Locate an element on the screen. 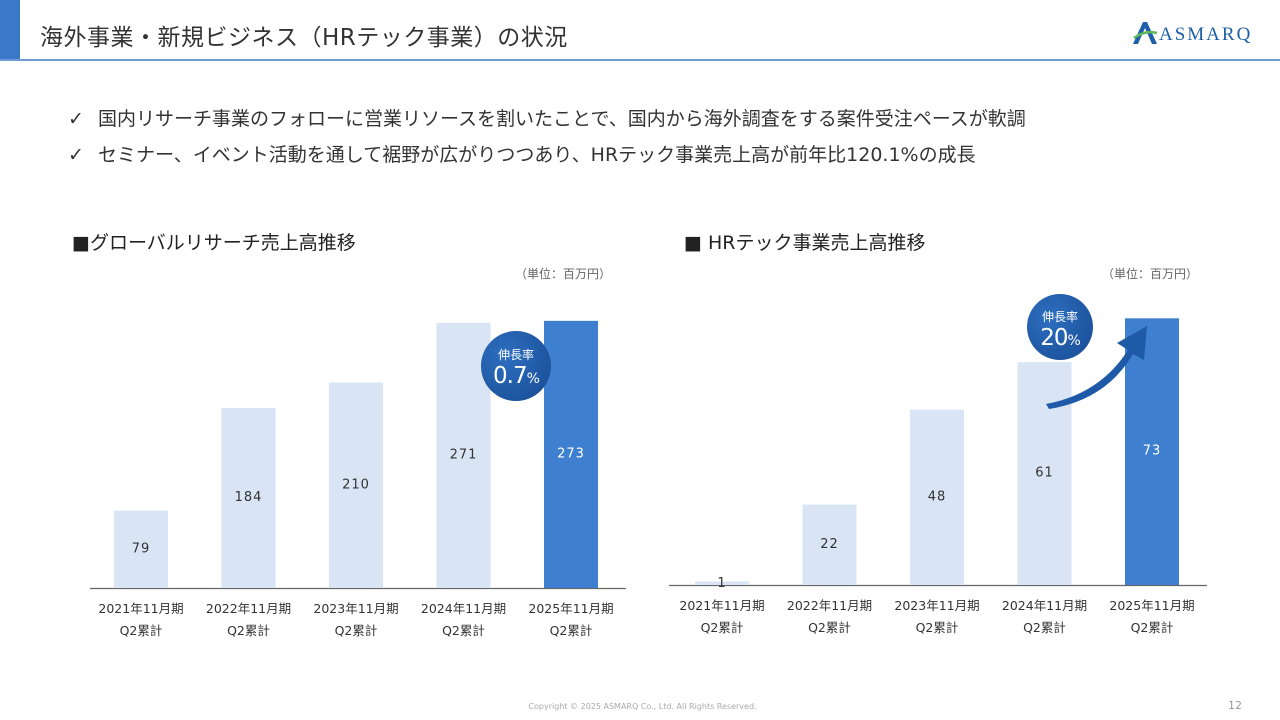 The image size is (1280, 720). data-label: 273 is located at coordinates (571, 453).